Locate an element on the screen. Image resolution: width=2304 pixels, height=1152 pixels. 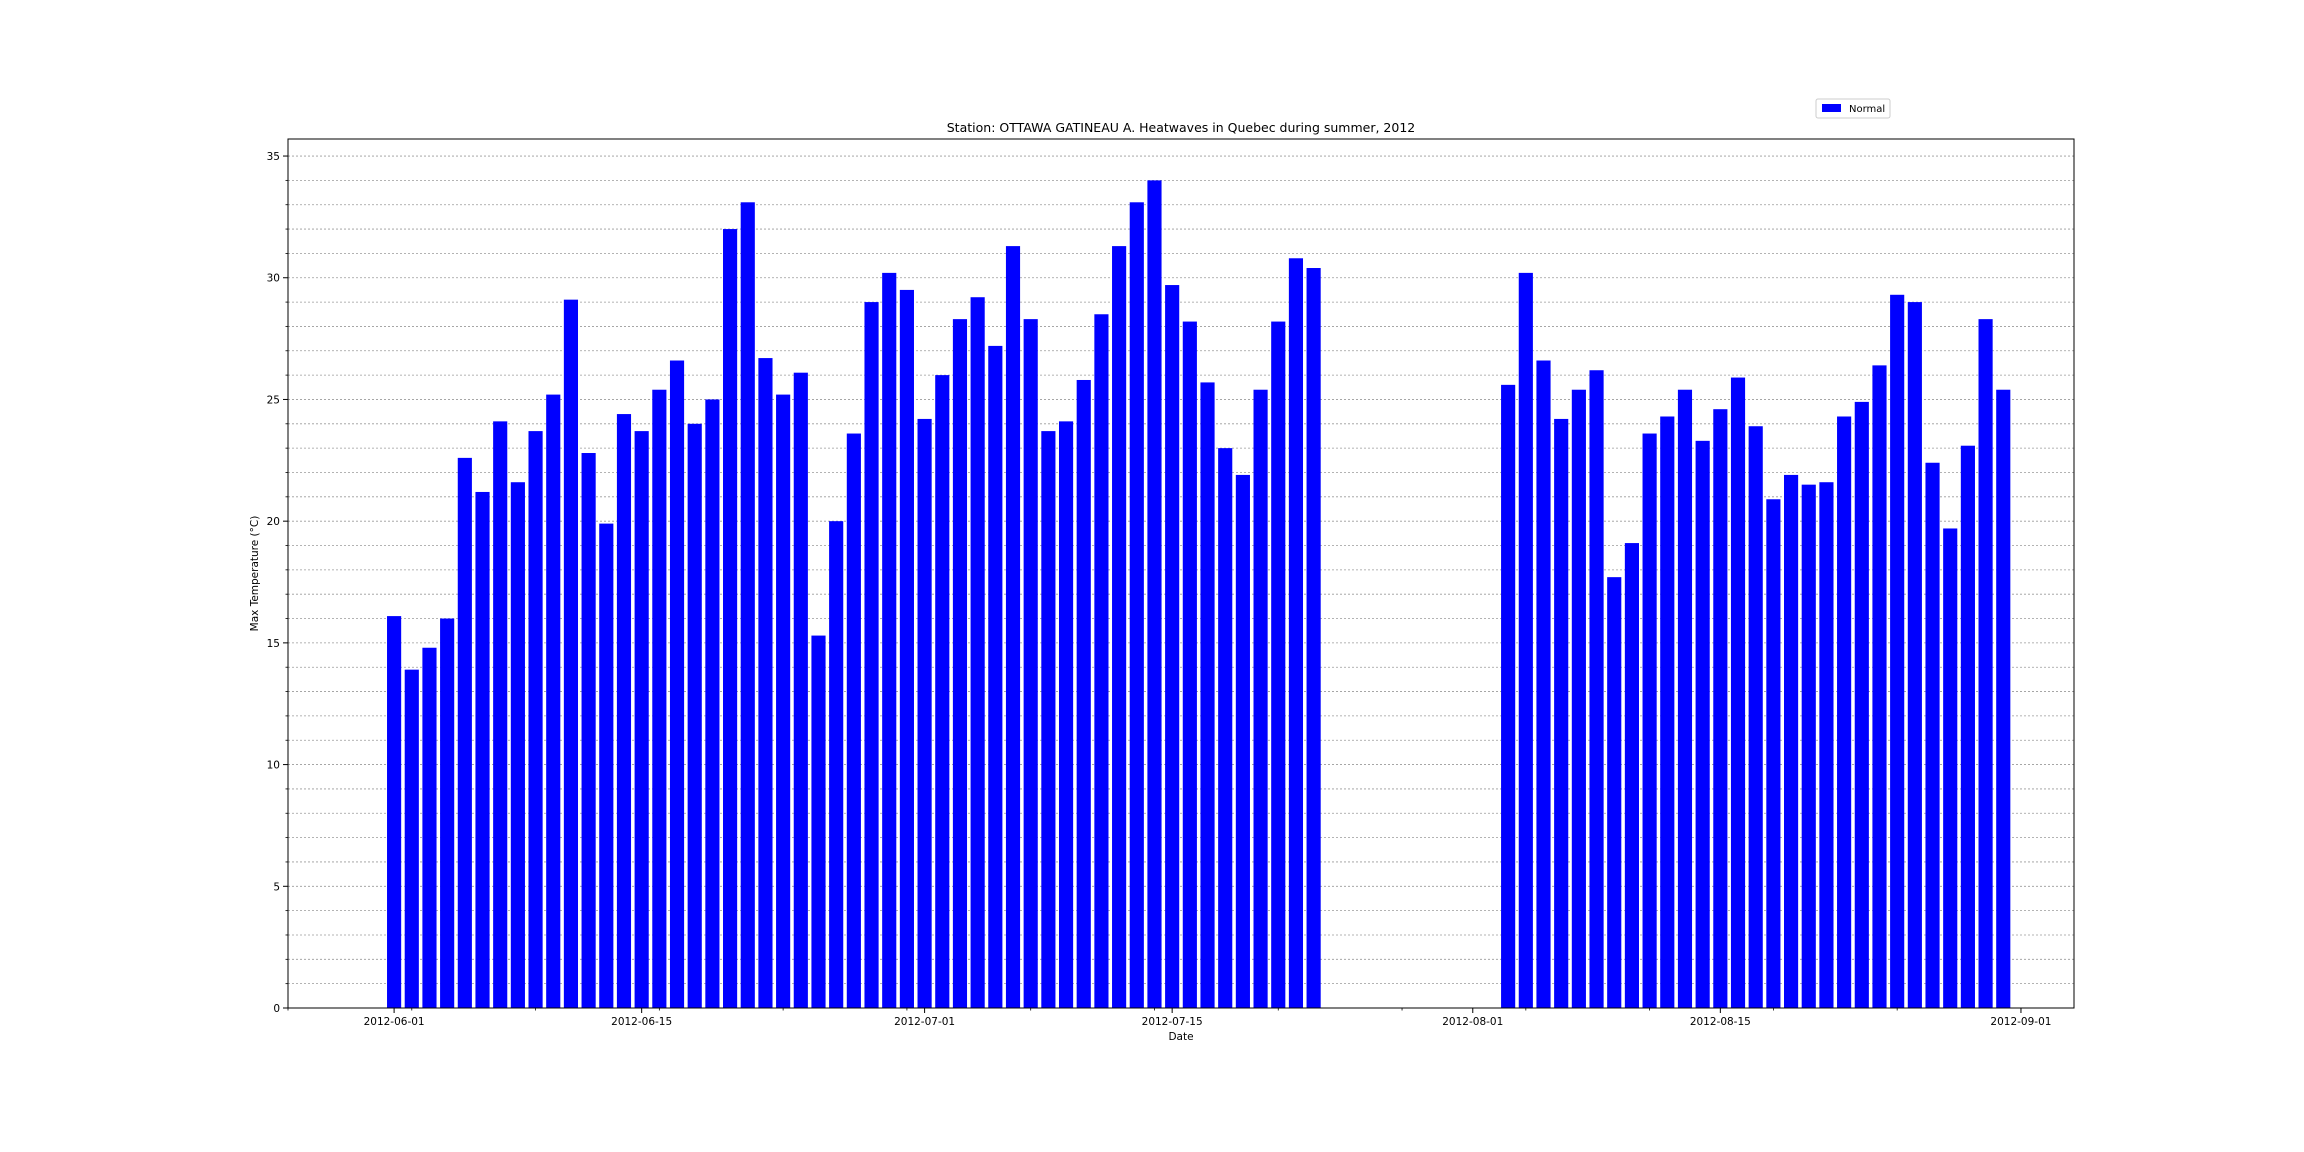
legend-box is located at coordinates (1853, 108).